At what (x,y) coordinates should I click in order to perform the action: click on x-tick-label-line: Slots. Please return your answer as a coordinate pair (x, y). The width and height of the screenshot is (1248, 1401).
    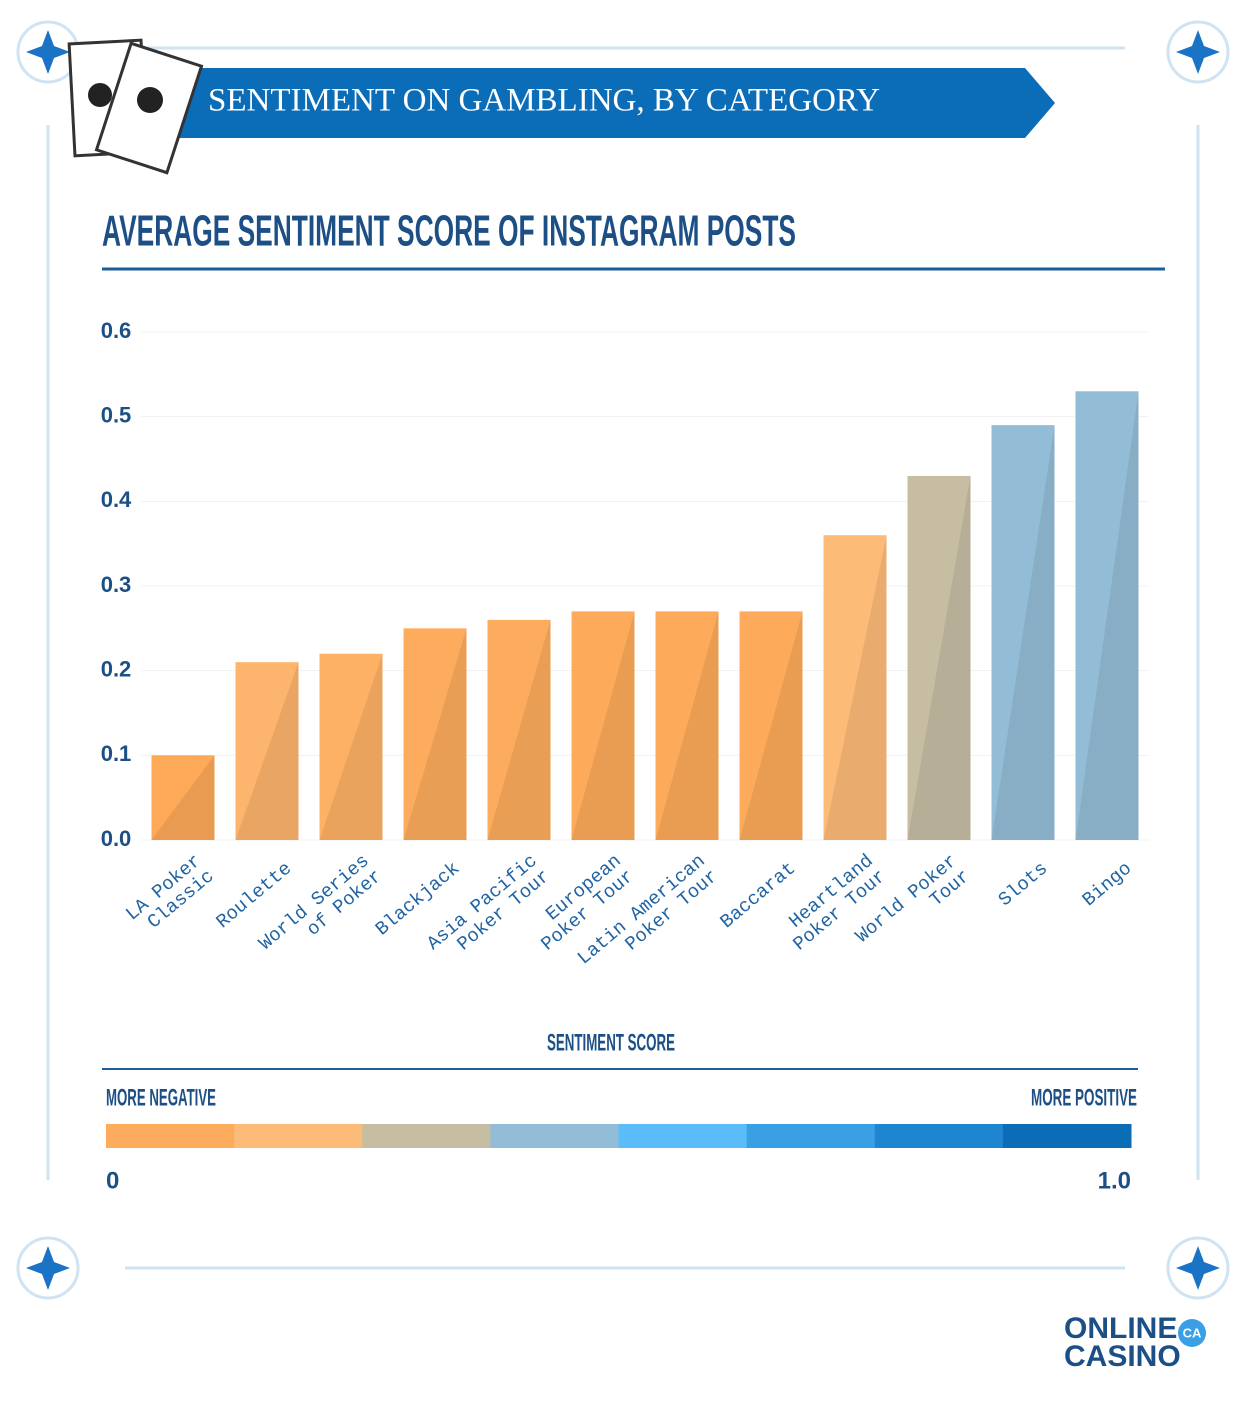
    Looking at the image, I should click on (1023, 885).